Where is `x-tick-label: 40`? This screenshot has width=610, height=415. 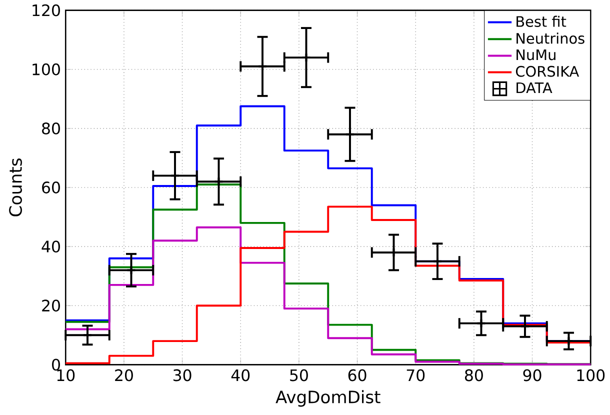
x-tick-label: 40 is located at coordinates (240, 376).